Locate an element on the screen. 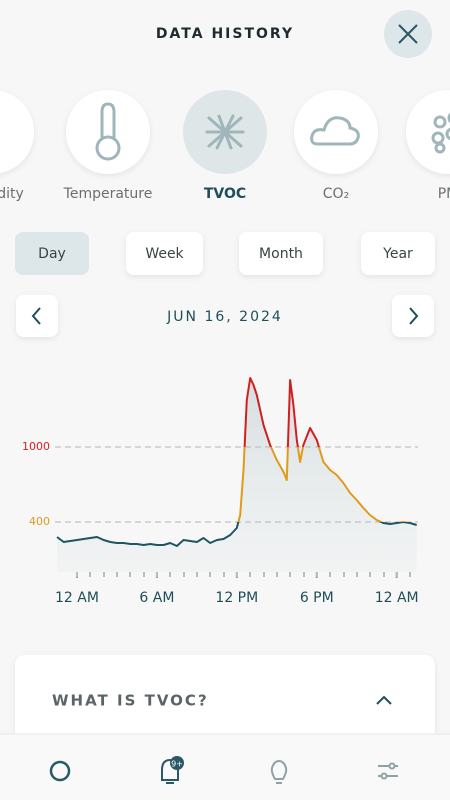  nav-home is located at coordinates (60, 771).